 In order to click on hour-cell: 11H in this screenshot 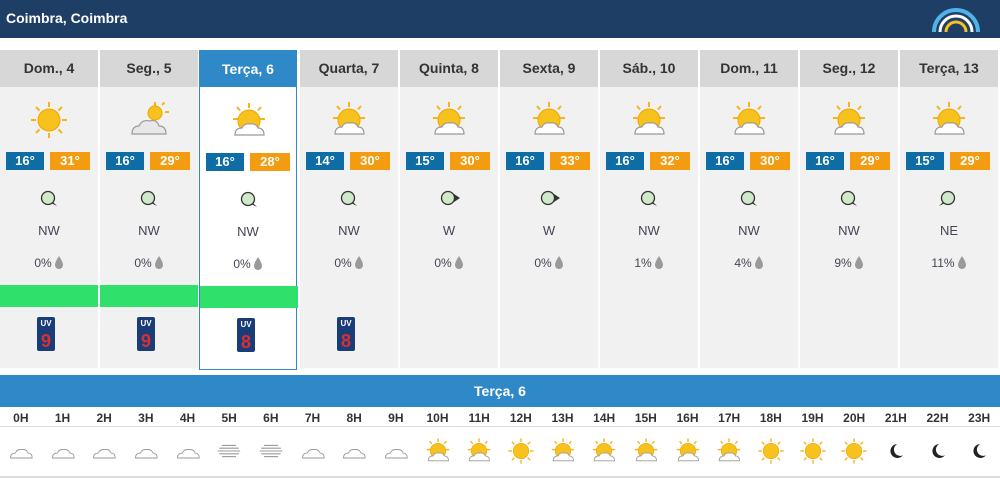, I will do `click(479, 443)`.